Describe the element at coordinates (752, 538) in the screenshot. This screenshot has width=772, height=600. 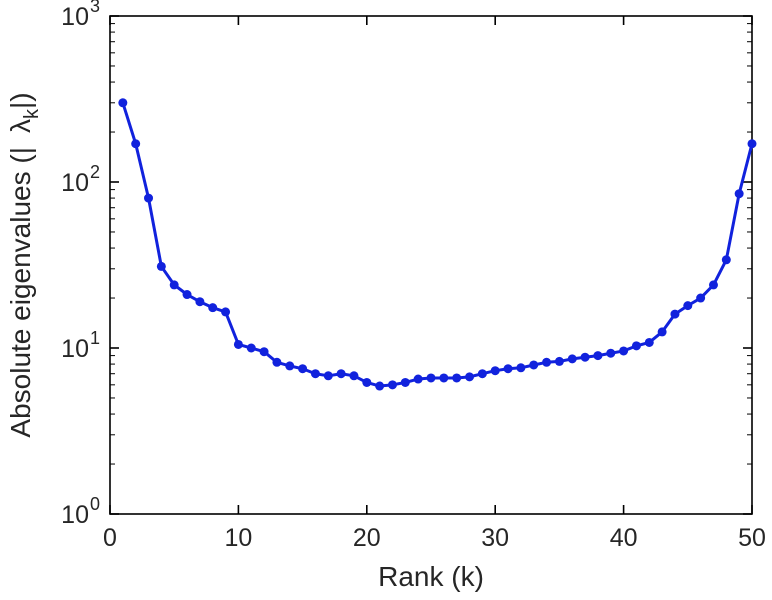
I see `x-tick-label: 50` at that location.